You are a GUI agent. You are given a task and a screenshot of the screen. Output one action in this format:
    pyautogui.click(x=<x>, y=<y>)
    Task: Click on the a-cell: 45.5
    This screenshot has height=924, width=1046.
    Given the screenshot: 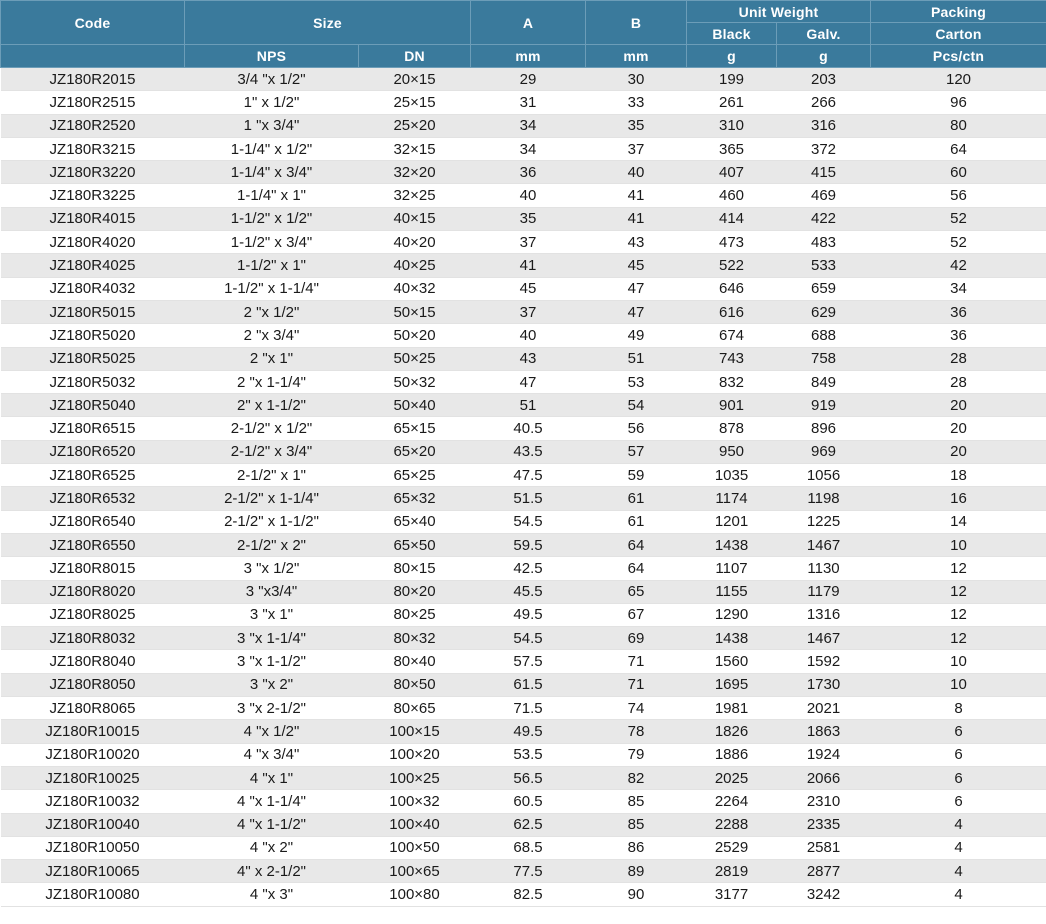 What is the action you would take?
    pyautogui.click(x=528, y=592)
    